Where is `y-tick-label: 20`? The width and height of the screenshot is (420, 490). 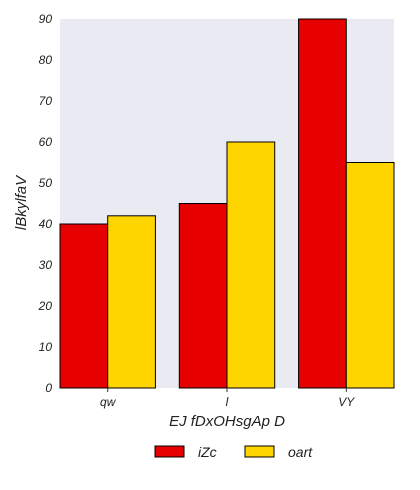
y-tick-label: 20 is located at coordinates (45, 306).